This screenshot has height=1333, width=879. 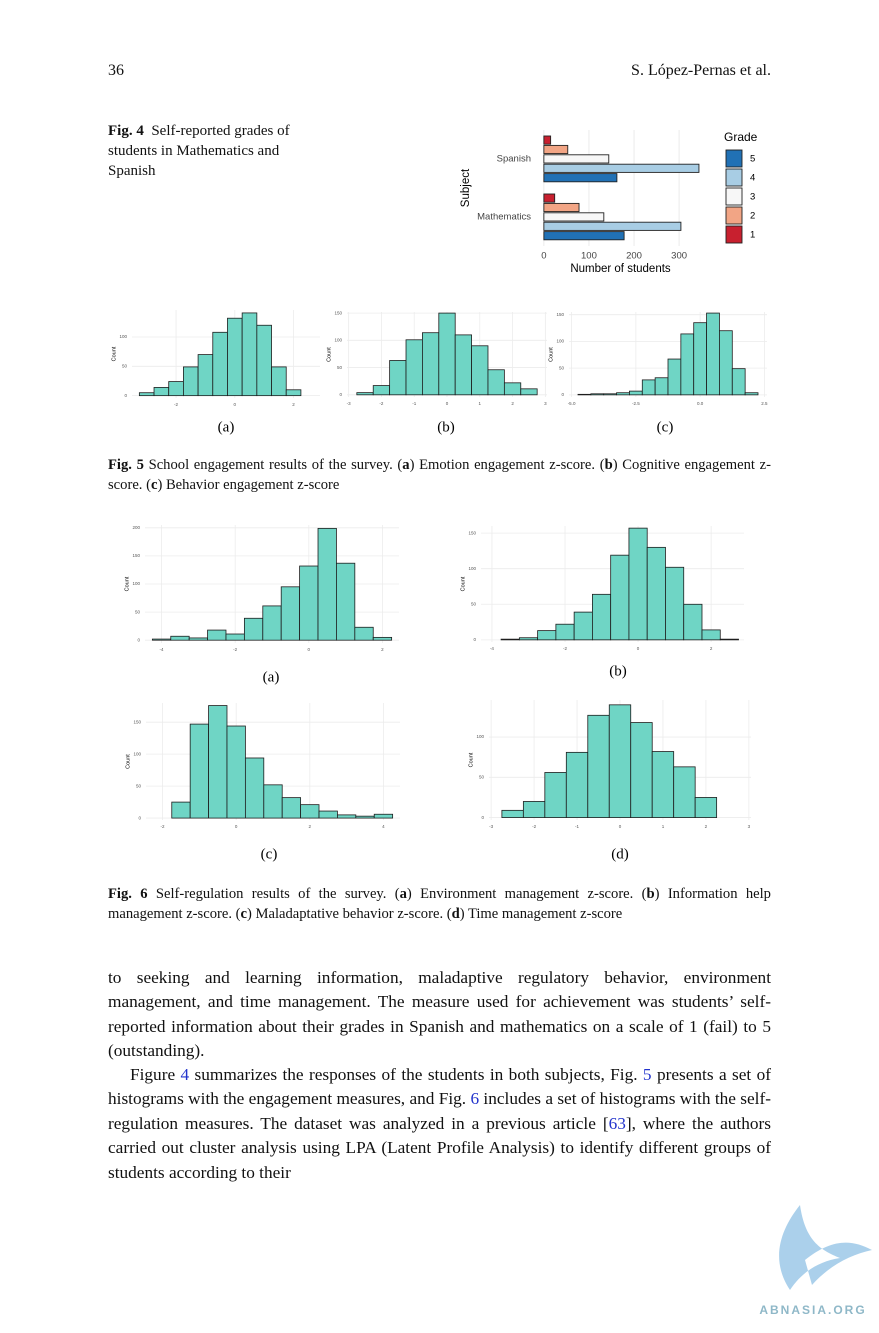 I want to click on x-axis-label: Number of students, so click(x=620, y=269).